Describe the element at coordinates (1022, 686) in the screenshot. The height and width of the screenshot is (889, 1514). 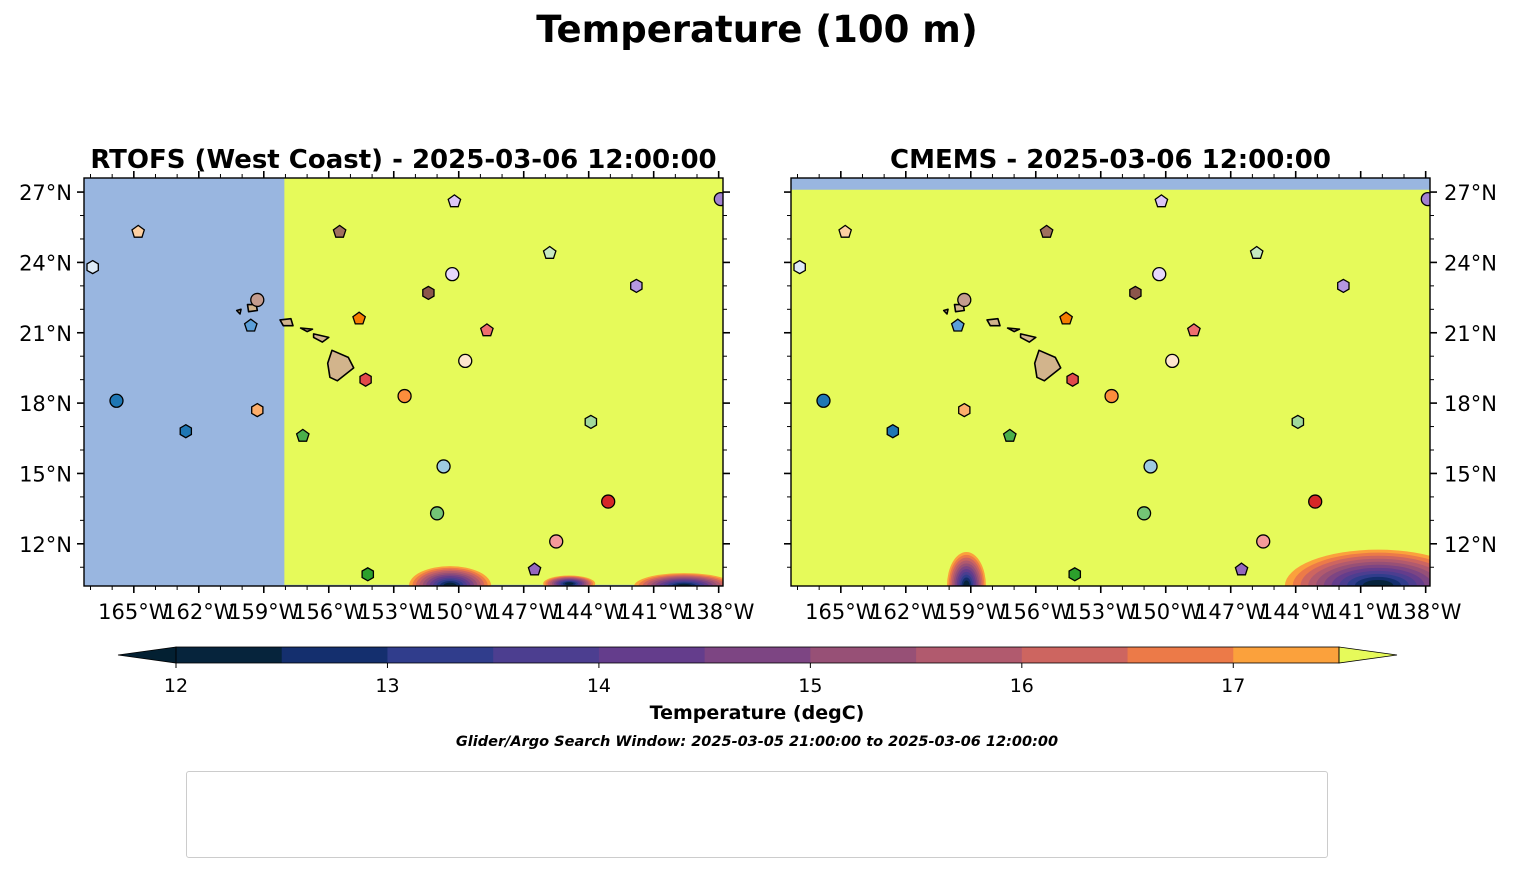
I see `colorbar-tick-label: 16` at that location.